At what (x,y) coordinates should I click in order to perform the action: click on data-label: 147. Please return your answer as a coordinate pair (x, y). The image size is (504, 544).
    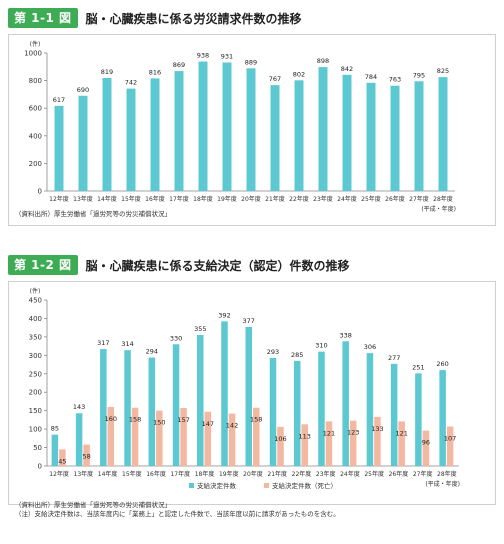
    Looking at the image, I should click on (208, 424).